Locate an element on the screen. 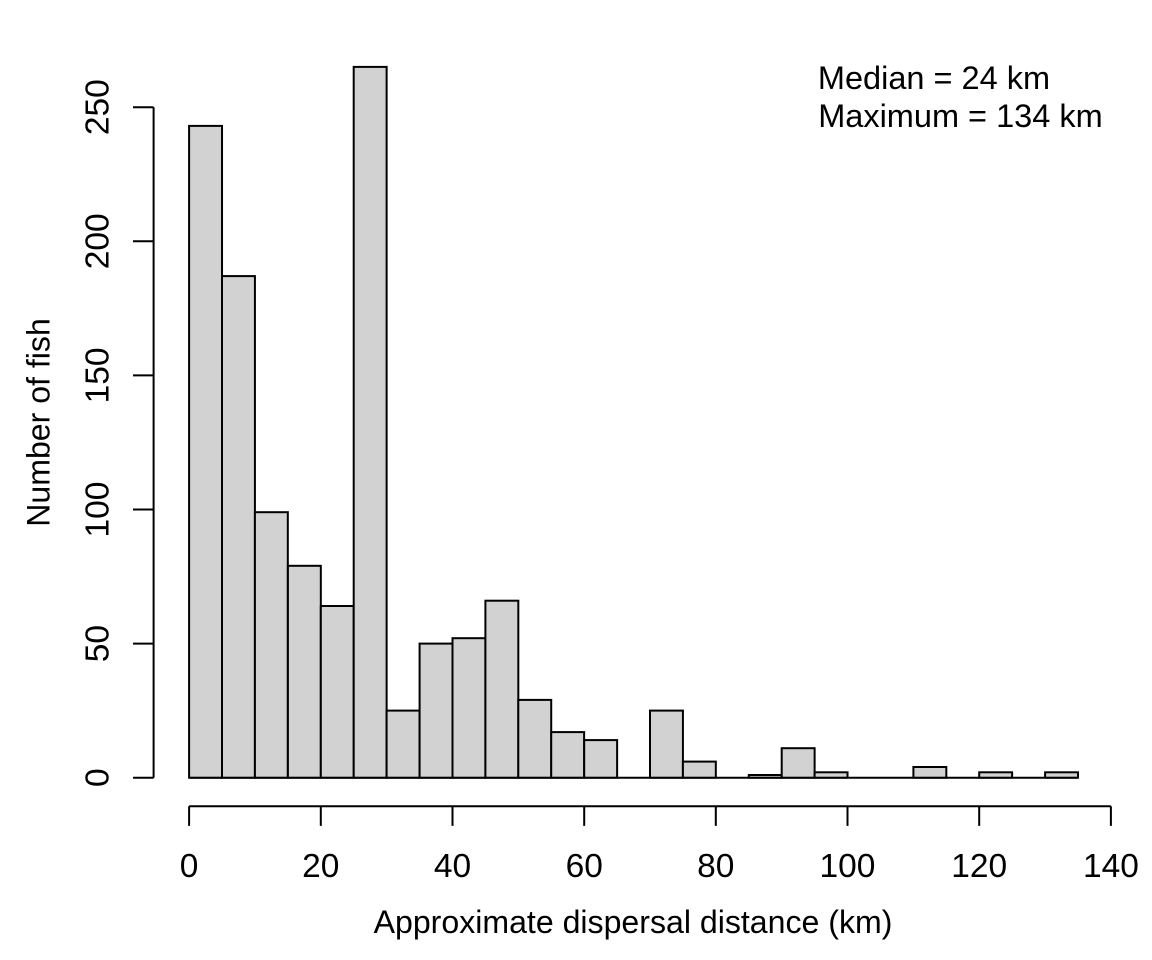 This screenshot has width=1152, height=960. svg-text: 200 is located at coordinates (98, 241).